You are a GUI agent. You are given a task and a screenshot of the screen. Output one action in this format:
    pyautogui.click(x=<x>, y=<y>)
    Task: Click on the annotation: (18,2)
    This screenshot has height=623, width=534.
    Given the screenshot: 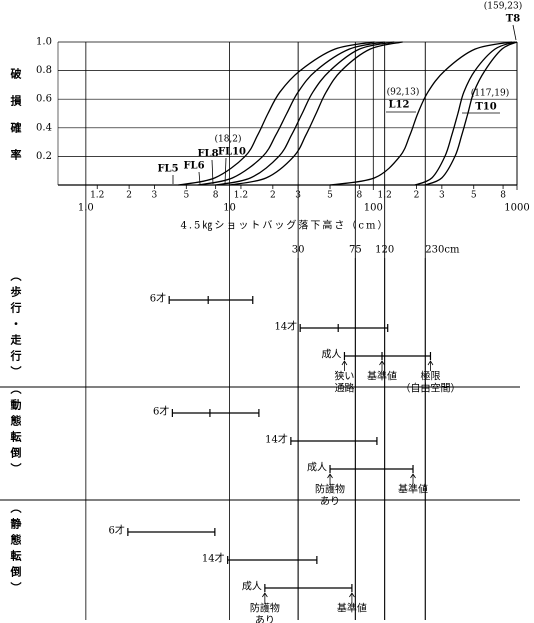 What is the action you would take?
    pyautogui.click(x=227, y=139)
    